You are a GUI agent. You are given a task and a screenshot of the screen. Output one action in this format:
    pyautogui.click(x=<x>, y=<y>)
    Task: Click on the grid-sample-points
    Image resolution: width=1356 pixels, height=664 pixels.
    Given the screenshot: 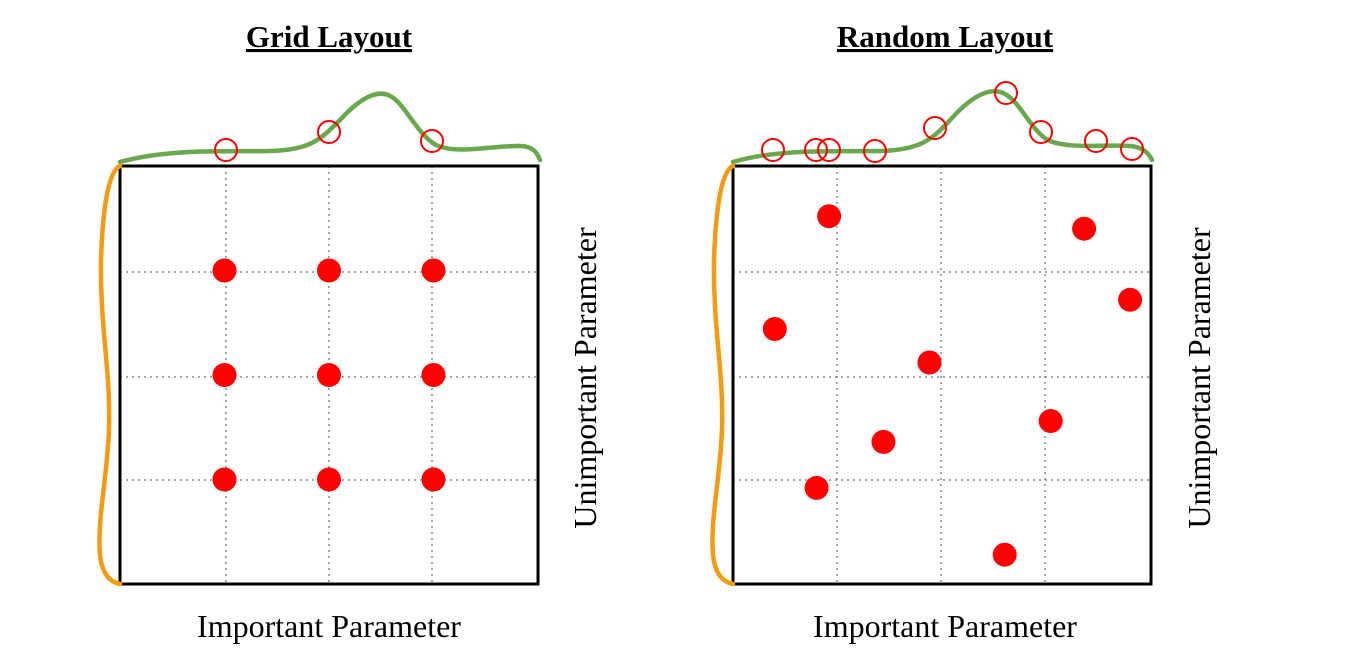 What is the action you would take?
    pyautogui.click(x=329, y=375)
    